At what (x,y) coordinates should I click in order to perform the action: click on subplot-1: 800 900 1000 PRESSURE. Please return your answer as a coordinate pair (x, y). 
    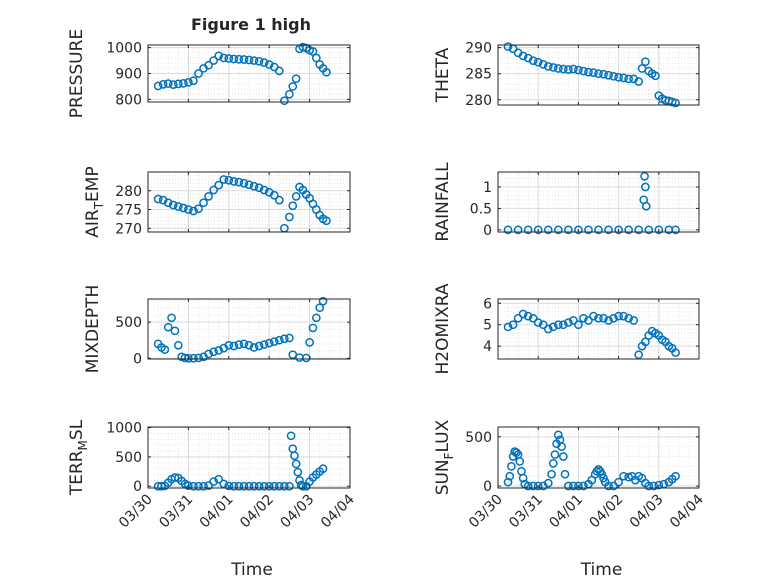
    Looking at the image, I should click on (209, 73).